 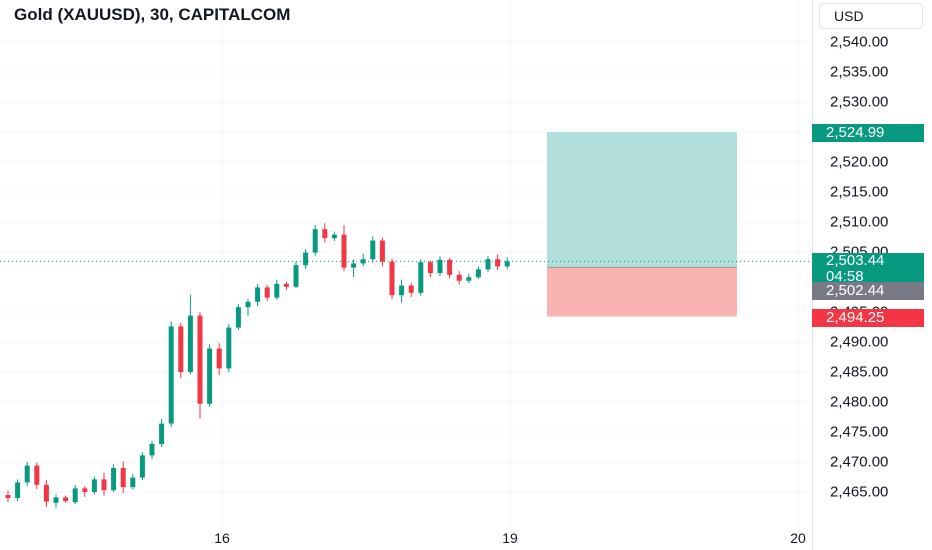 I want to click on stop-loss-price-label: 2,494.25, so click(x=868, y=318).